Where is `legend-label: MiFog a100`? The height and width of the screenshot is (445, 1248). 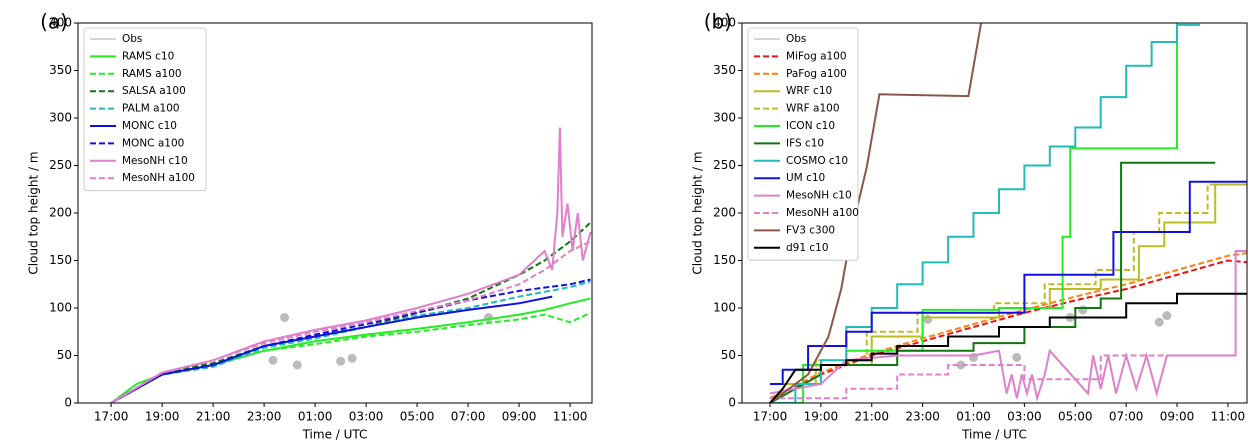
legend-label: MiFog a100 is located at coordinates (816, 56).